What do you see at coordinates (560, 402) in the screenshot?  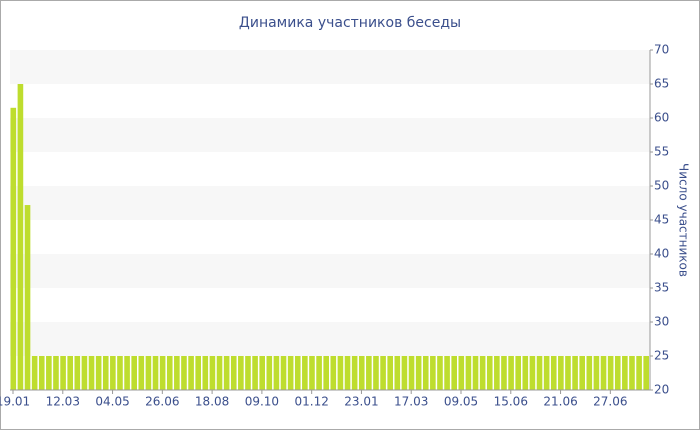 I see `x-tick-label: 21.06` at bounding box center [560, 402].